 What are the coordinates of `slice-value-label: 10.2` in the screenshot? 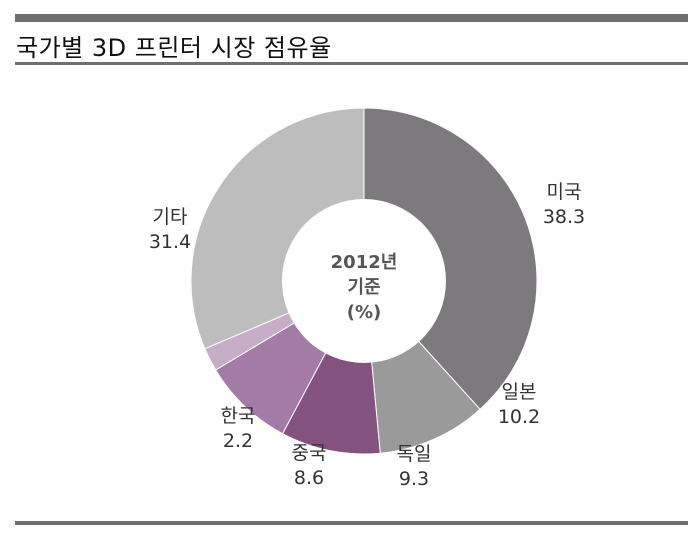 It's located at (519, 417).